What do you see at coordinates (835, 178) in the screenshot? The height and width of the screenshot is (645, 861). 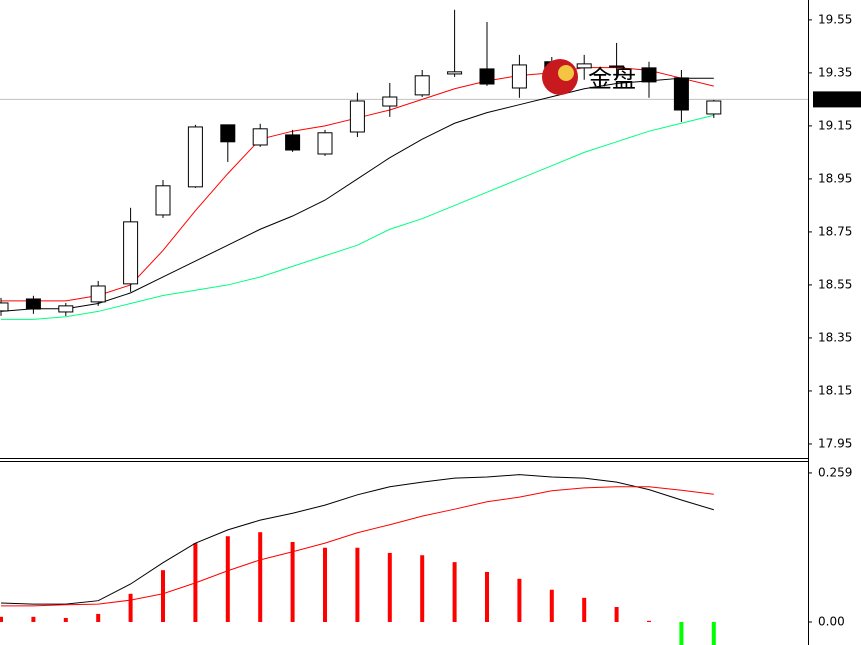 I see `y-tick-label: 18.95` at bounding box center [835, 178].